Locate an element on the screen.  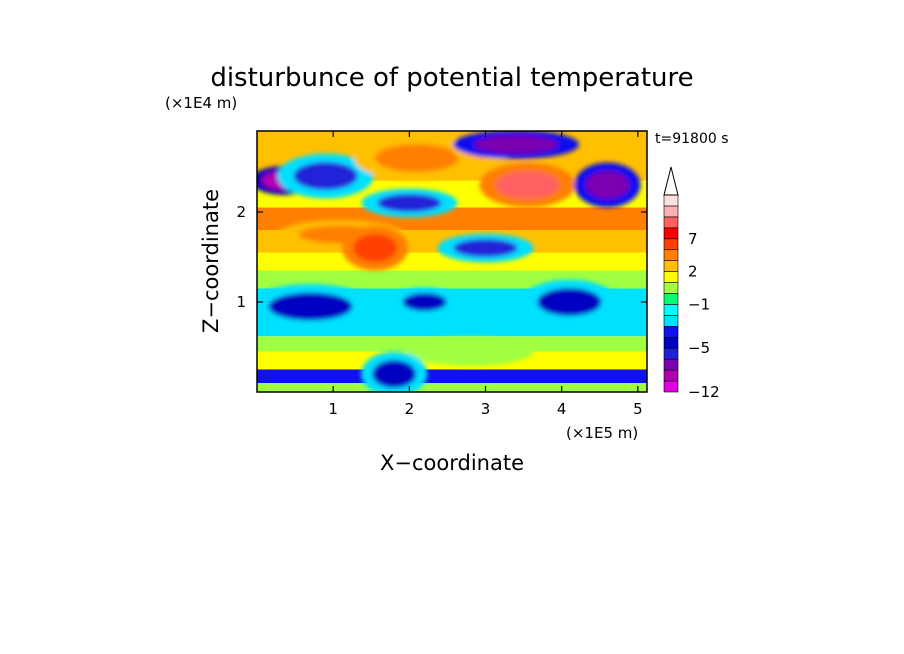
chart-title: disturbunce of potential temperature is located at coordinates (451, 78).